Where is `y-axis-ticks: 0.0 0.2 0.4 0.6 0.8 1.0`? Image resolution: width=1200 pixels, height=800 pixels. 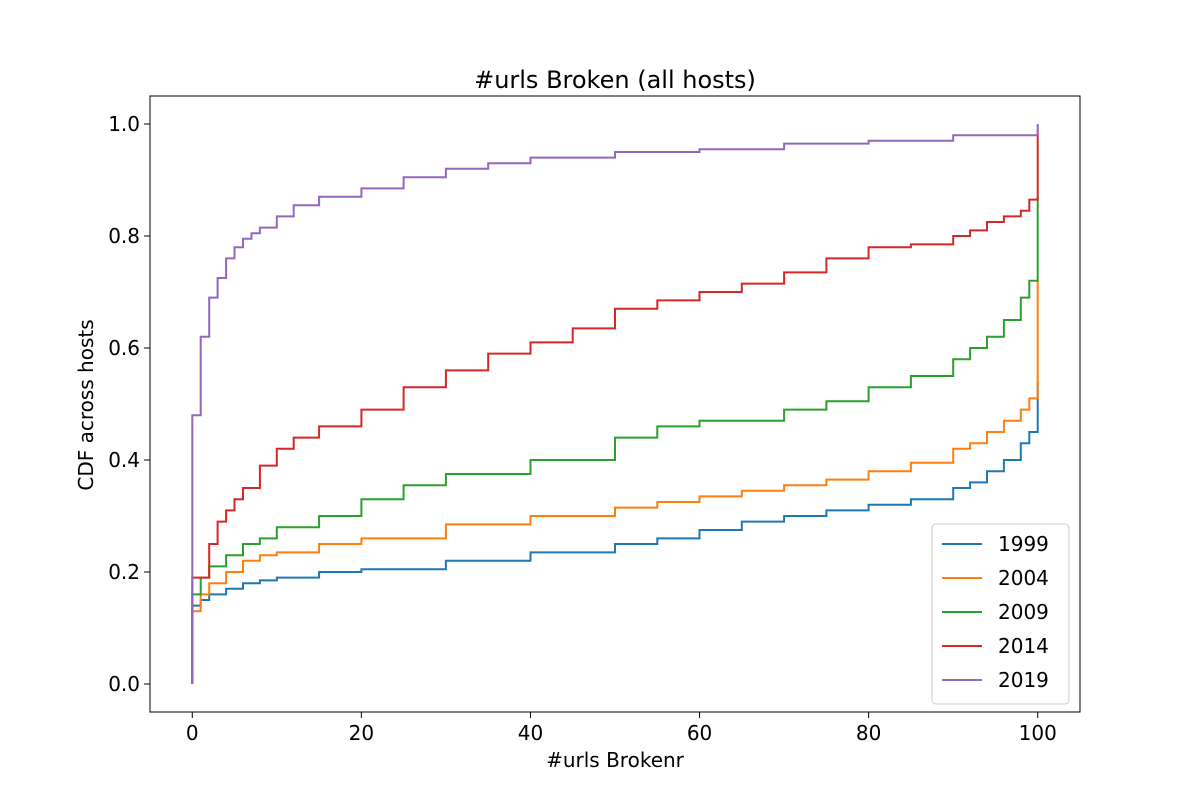 y-axis-ticks: 0.0 0.2 0.4 0.6 0.8 1.0 is located at coordinates (129, 404).